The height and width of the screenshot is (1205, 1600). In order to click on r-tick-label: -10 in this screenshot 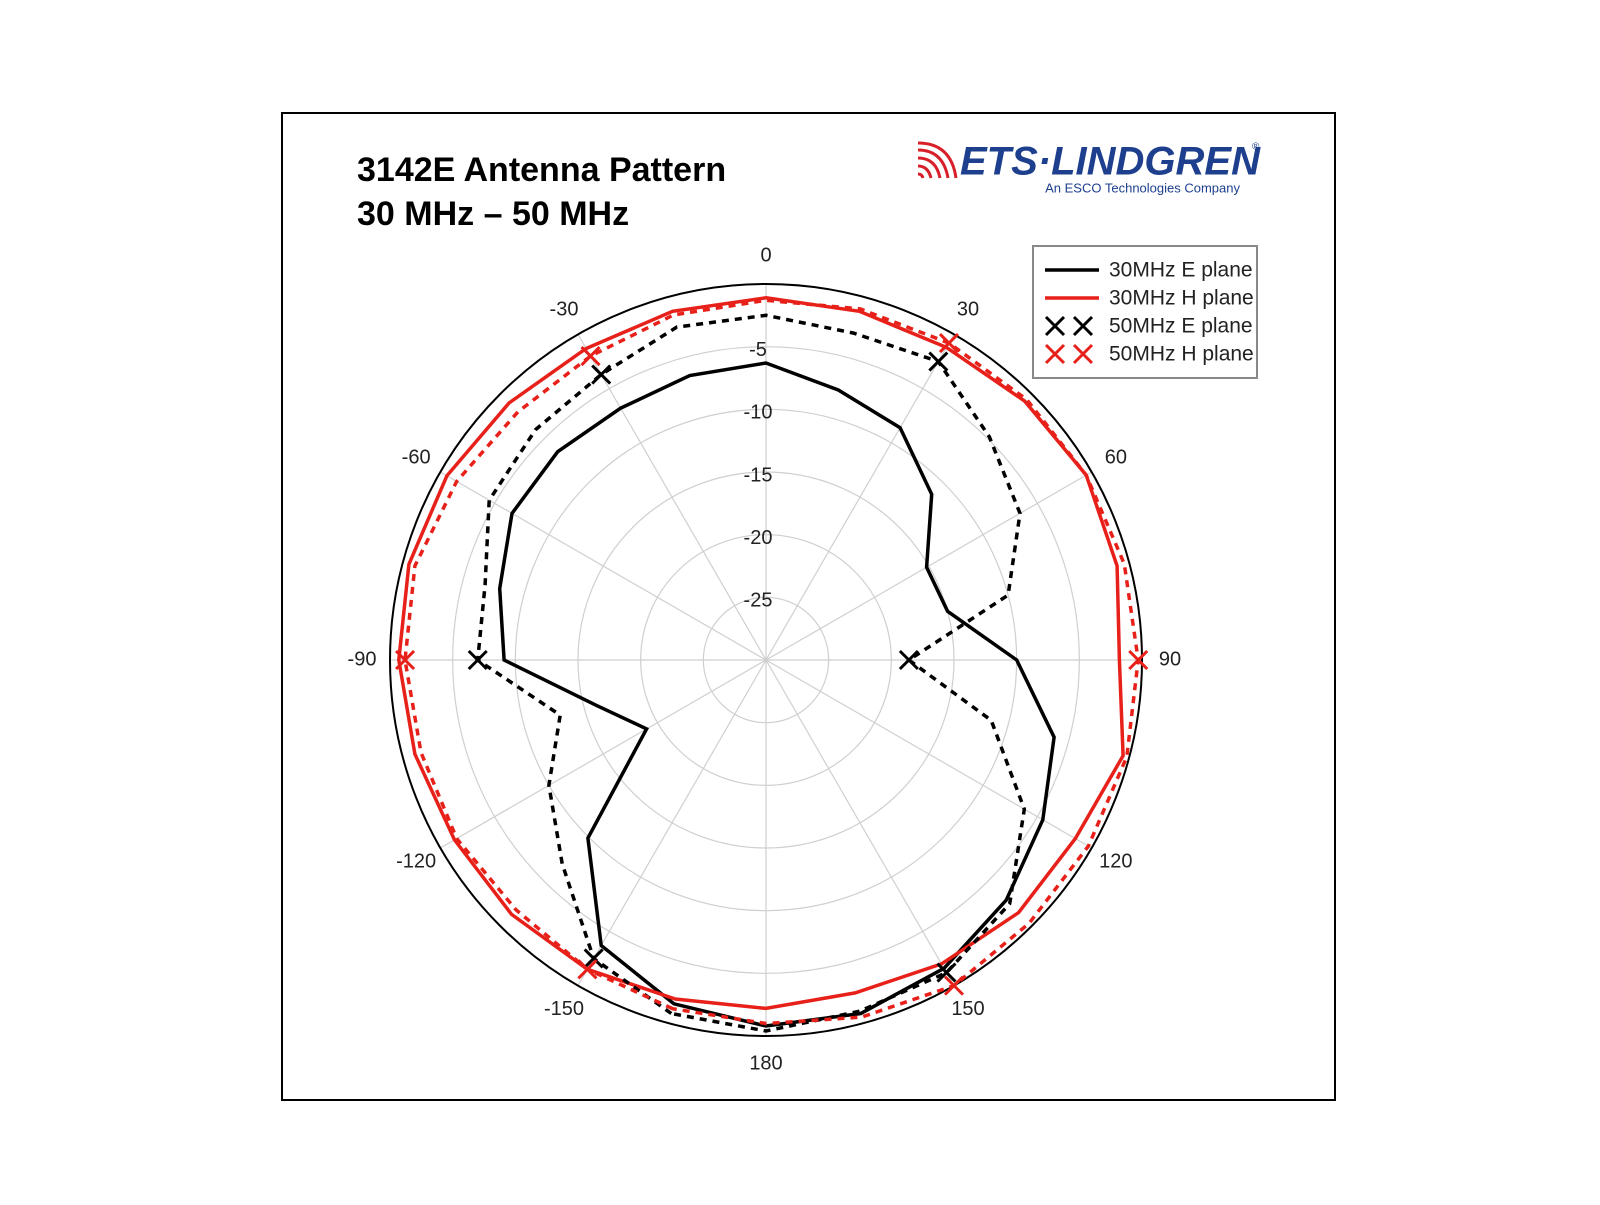, I will do `click(758, 413)`.